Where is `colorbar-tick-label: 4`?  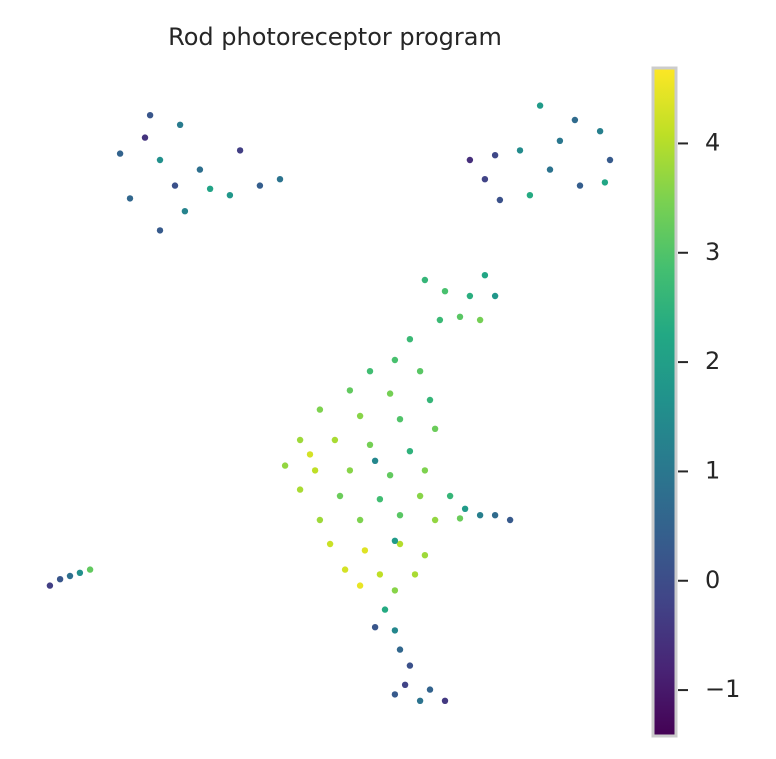 colorbar-tick-label: 4 is located at coordinates (712, 142).